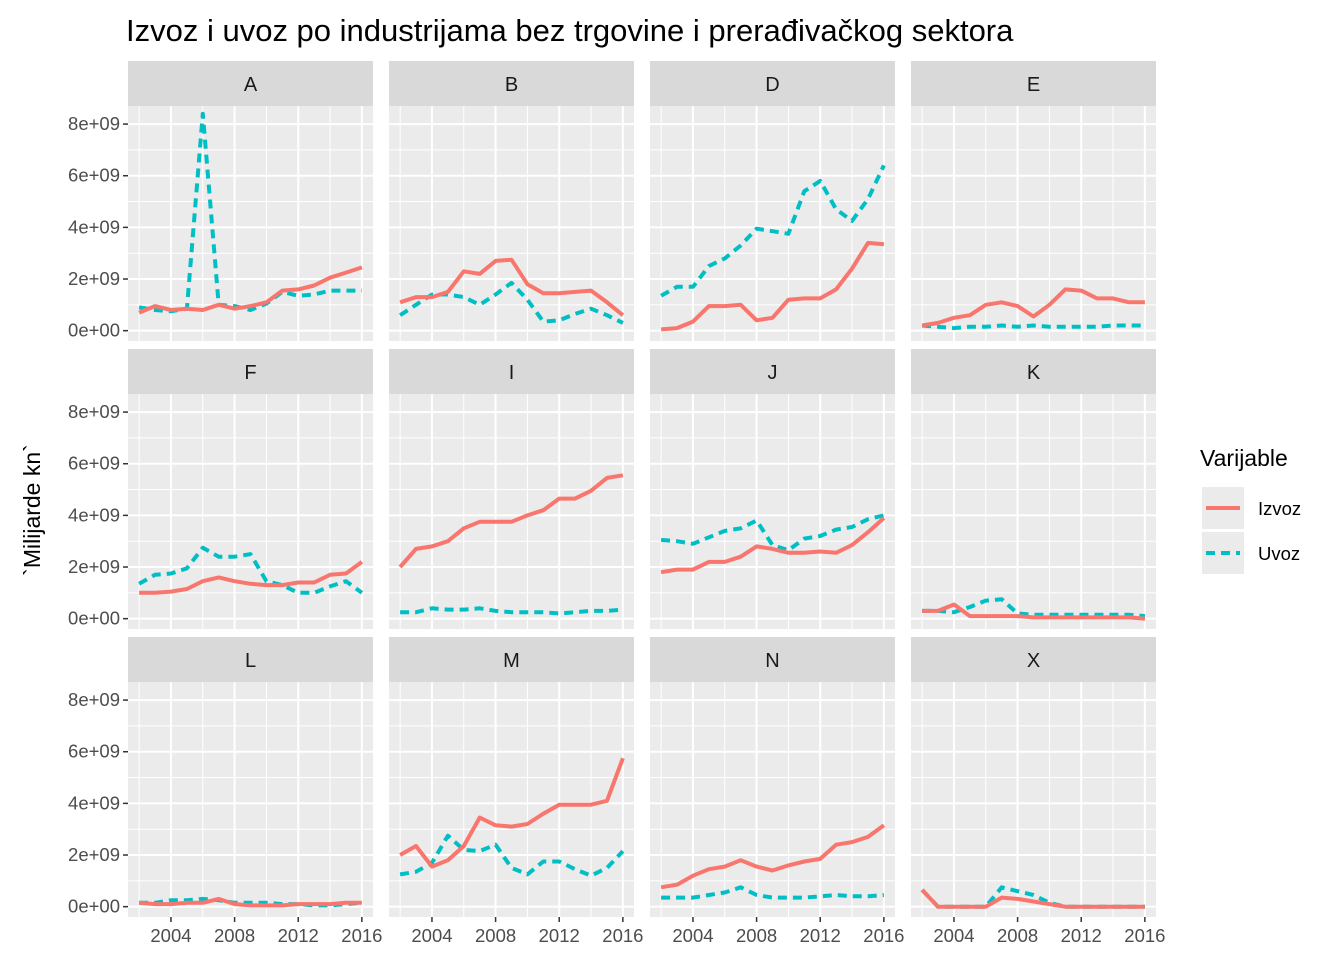  Describe the element at coordinates (772, 533) in the screenshot. I see `series-line-uvoz-j` at that location.